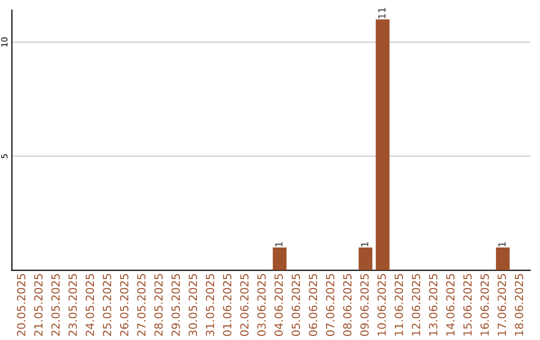  I want to click on x-tick-label: 17.06.2025, so click(502, 305).